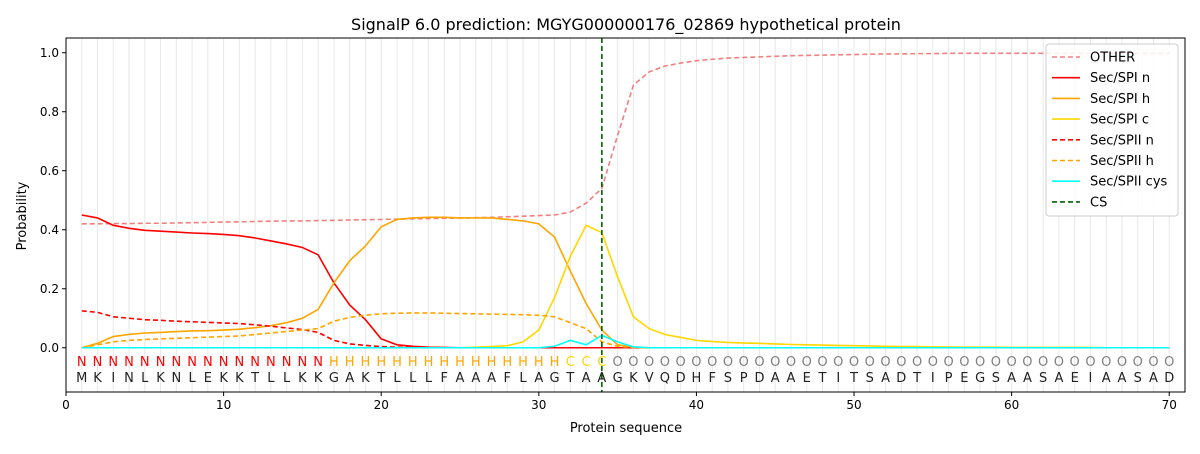 The image size is (1200, 454). I want to click on residue-label: M, so click(81, 378).